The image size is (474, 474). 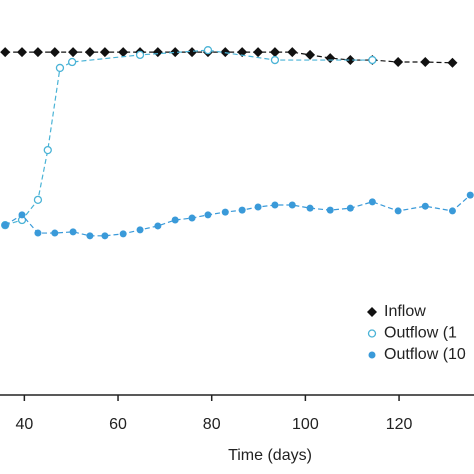 I want to click on x-tick-label: 40, so click(x=24, y=424).